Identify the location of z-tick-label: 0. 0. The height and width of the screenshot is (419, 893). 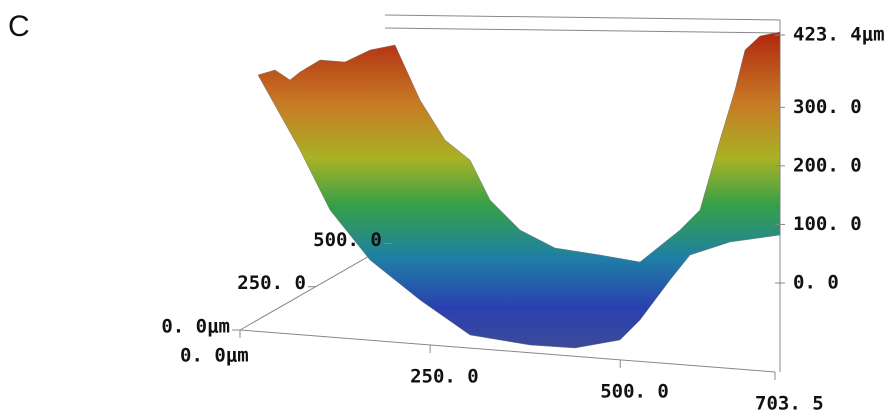
(816, 283).